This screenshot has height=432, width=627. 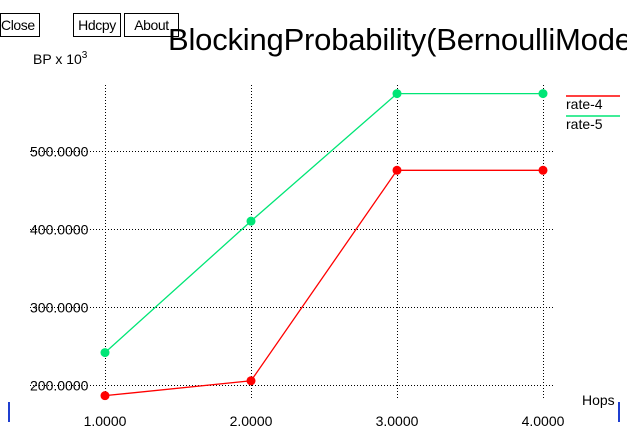 I want to click on y-axis-label-base: BP x 10, so click(x=57, y=59).